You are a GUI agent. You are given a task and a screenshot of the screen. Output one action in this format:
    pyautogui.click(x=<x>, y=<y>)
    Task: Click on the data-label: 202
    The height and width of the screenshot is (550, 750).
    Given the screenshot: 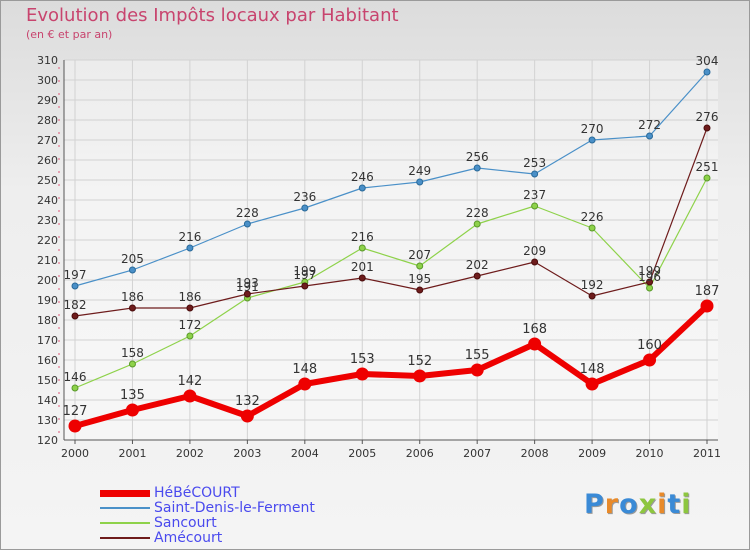 What is the action you would take?
    pyautogui.click(x=477, y=265)
    